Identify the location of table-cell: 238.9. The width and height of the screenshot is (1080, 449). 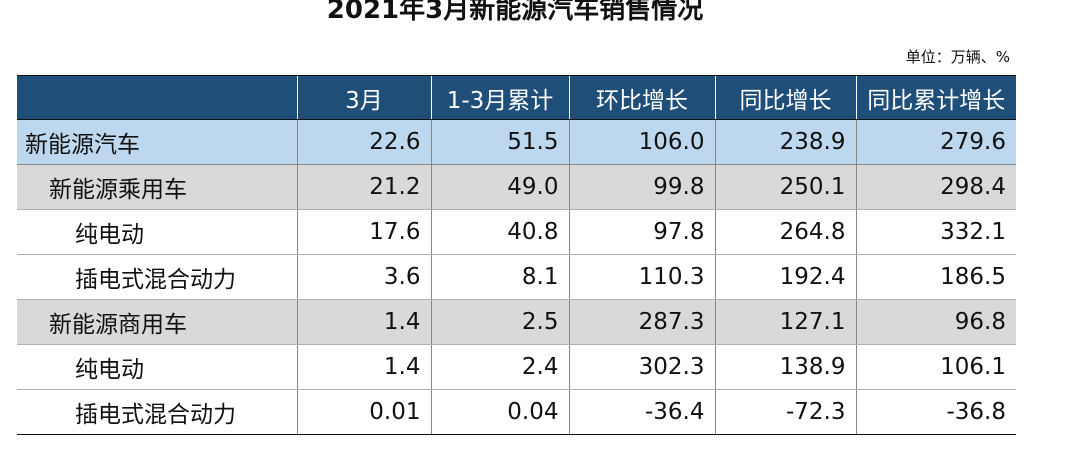
(785, 142).